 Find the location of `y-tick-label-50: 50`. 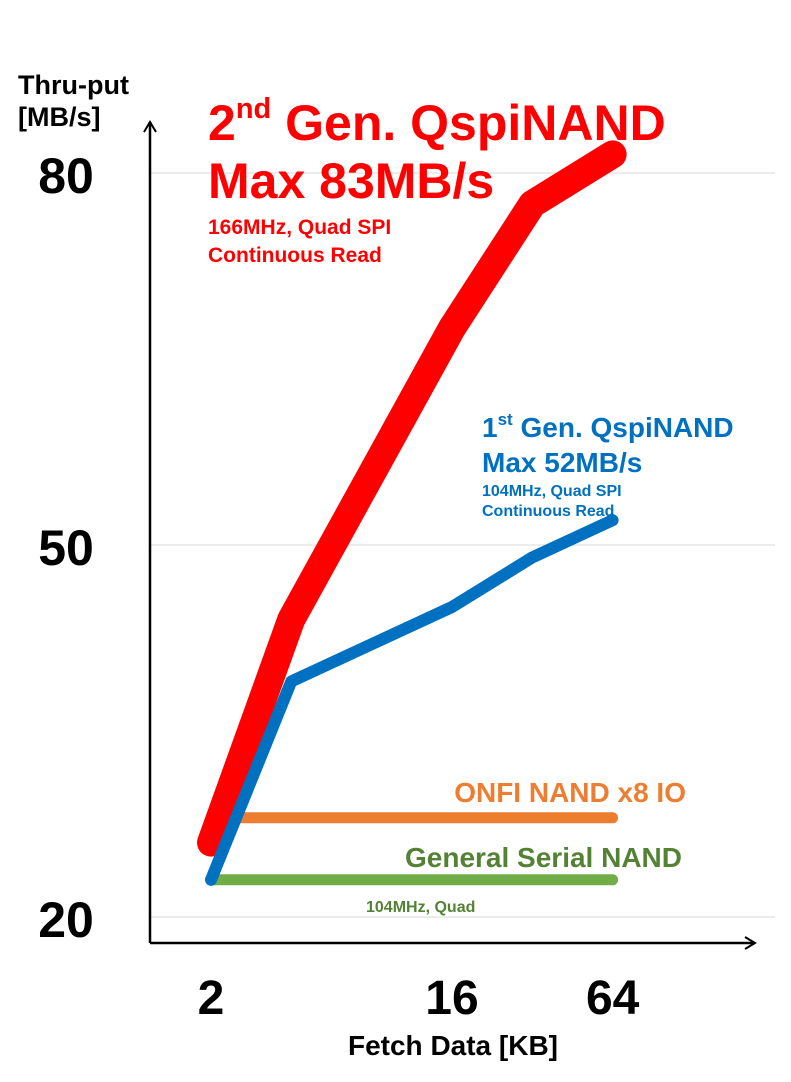

y-tick-label-50: 50 is located at coordinates (66, 548).